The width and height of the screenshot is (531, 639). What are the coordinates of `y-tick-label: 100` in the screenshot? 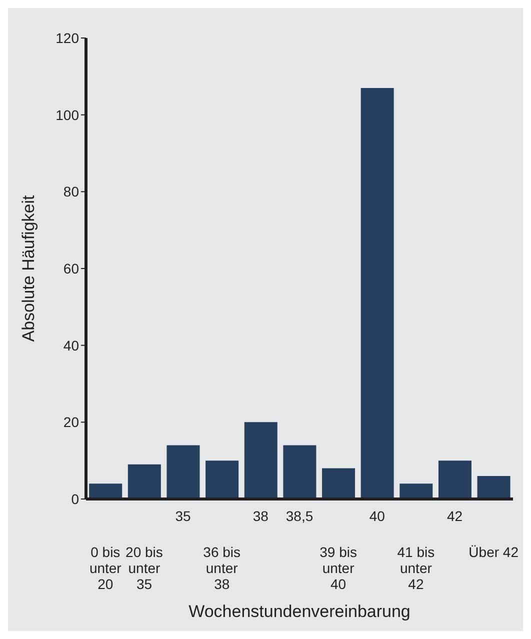 It's located at (68, 114).